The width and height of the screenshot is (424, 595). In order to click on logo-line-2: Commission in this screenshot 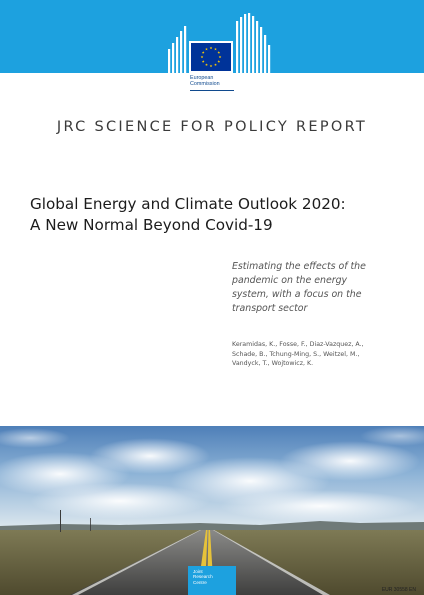, I will do `click(205, 84)`.